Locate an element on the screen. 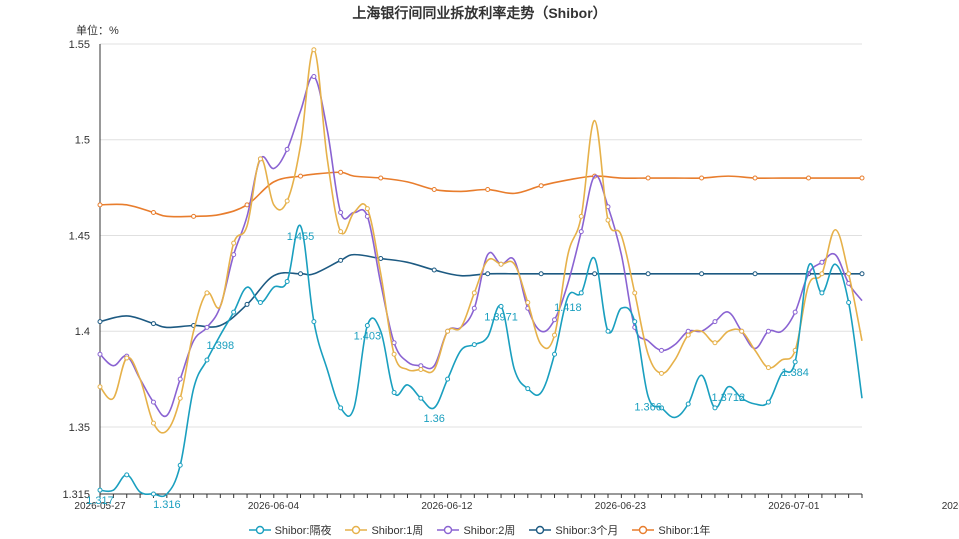 The height and width of the screenshot is (539, 959). x-tick-label: 2026-05-27 is located at coordinates (100, 506).